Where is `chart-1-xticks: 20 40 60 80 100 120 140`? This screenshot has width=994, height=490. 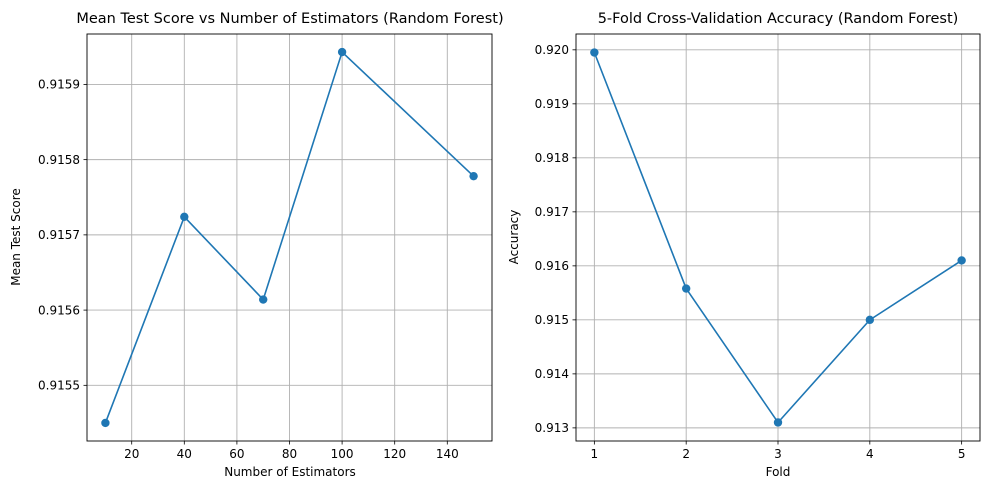
chart-1-xticks: 20 40 60 80 100 120 140 is located at coordinates (291, 451).